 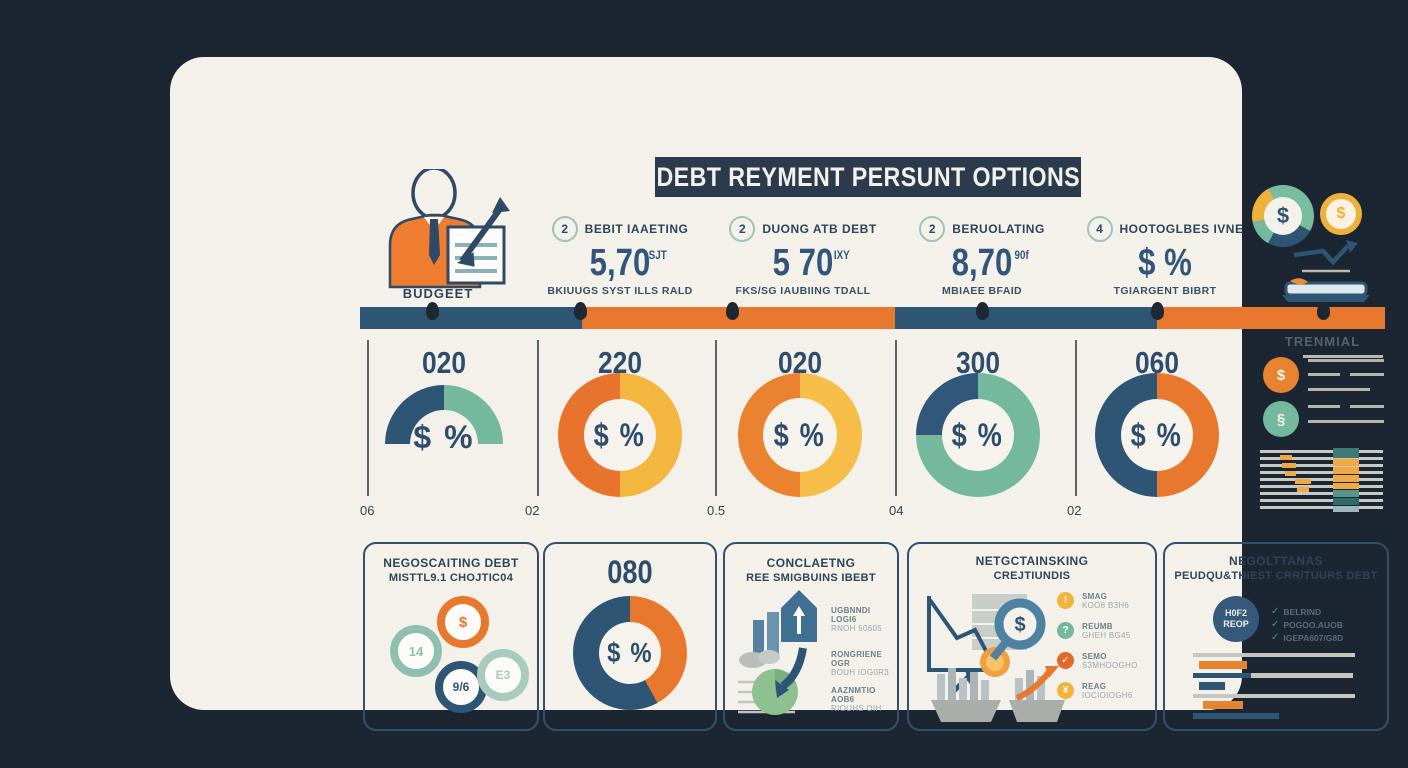 I want to click on card5-title-line1: NEGOLTTANAS, so click(x=1276, y=561).